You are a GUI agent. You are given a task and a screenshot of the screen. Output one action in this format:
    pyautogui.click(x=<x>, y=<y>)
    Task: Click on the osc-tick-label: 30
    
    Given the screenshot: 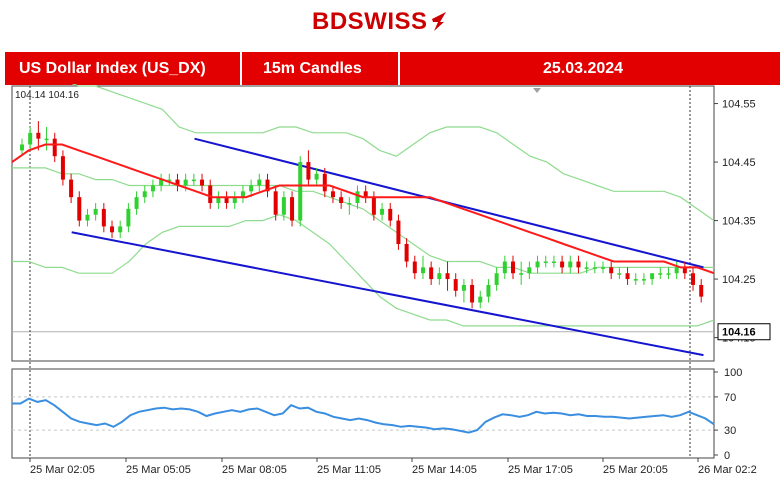 What is the action you would take?
    pyautogui.click(x=730, y=431)
    